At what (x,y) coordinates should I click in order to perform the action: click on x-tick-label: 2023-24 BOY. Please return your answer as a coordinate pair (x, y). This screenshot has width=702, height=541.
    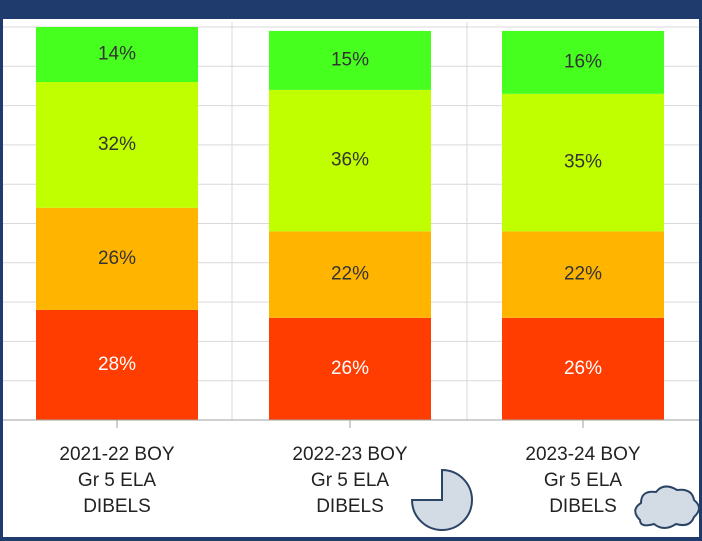
    Looking at the image, I should click on (582, 454).